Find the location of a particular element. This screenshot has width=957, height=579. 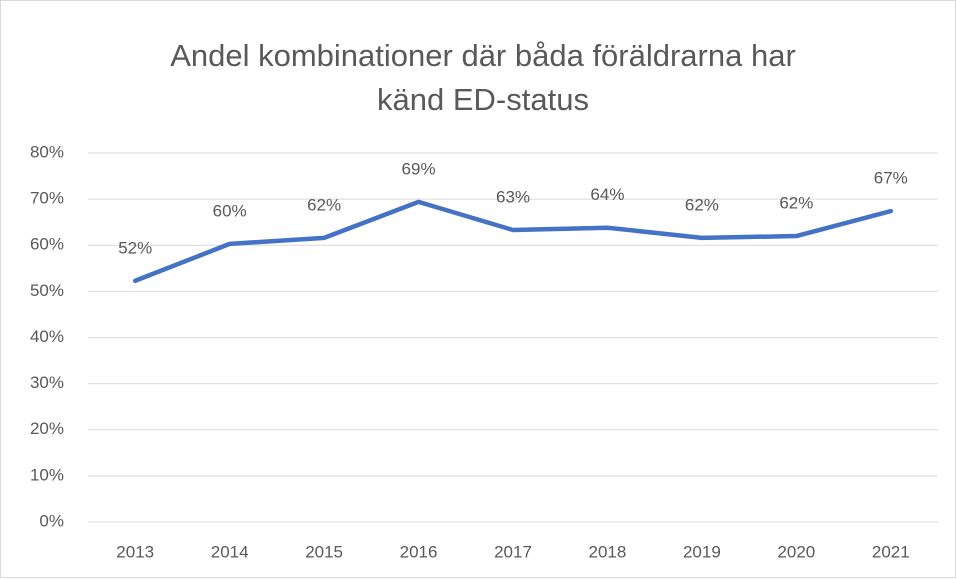

x-tick-label: 2018 is located at coordinates (608, 551).